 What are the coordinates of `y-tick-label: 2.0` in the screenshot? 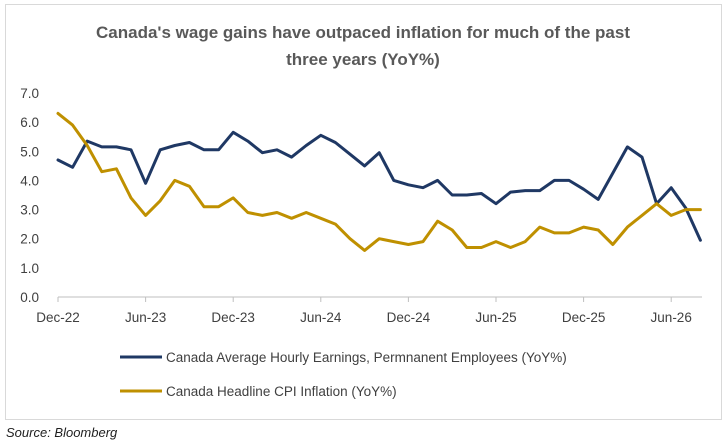 It's located at (29, 239).